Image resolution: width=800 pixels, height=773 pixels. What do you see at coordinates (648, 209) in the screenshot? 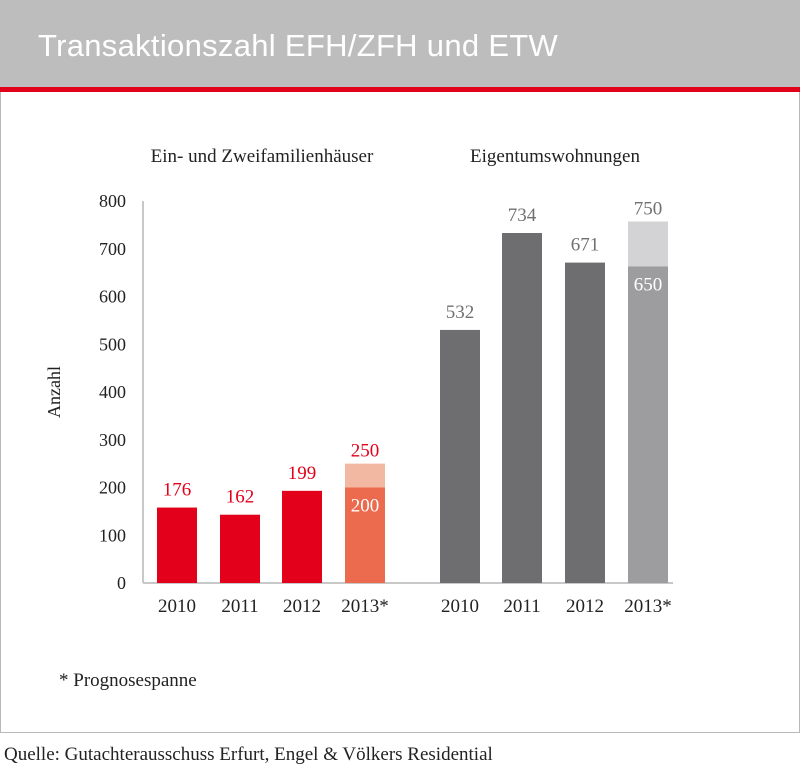
I see `data-label-forecast-high: 750` at bounding box center [648, 209].